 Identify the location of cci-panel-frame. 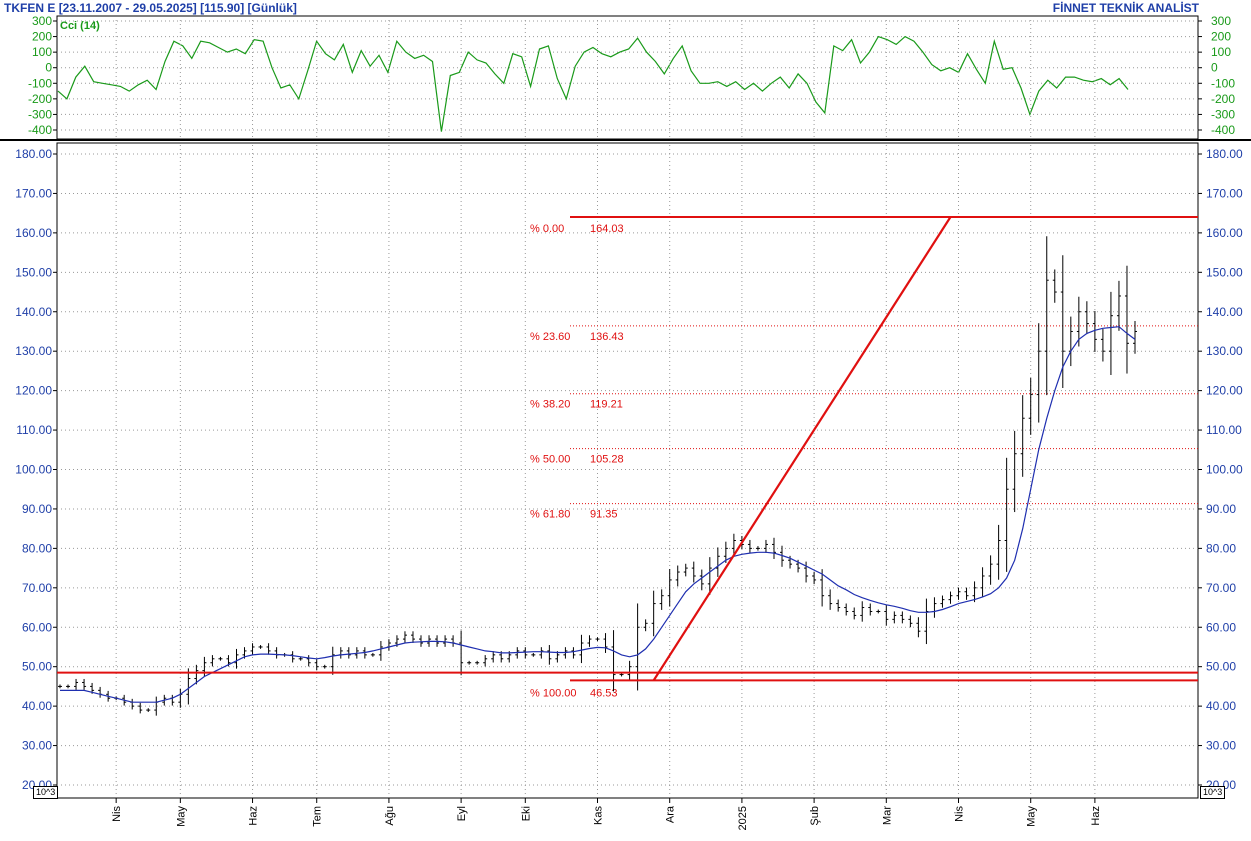
(627, 77).